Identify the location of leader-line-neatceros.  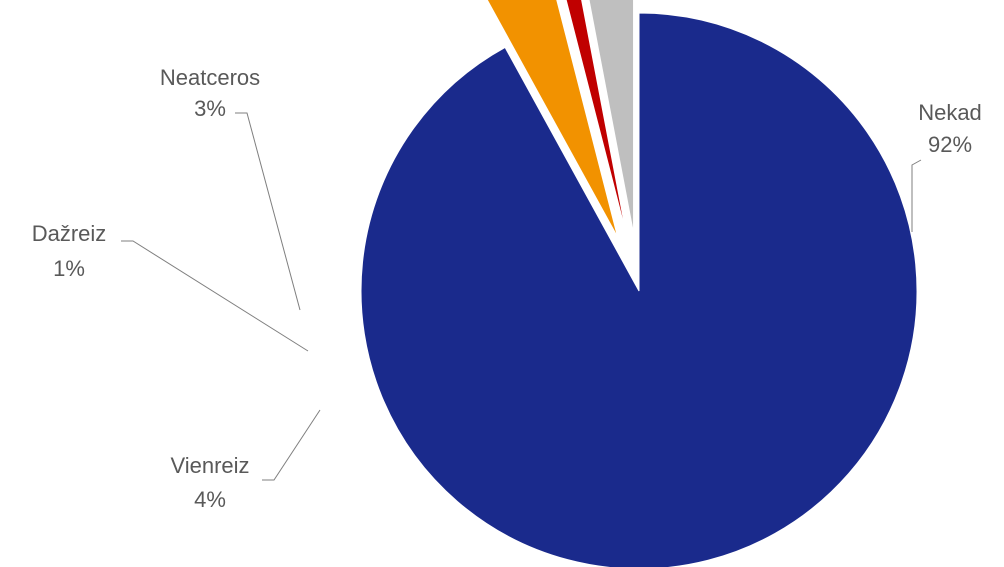
(268, 211).